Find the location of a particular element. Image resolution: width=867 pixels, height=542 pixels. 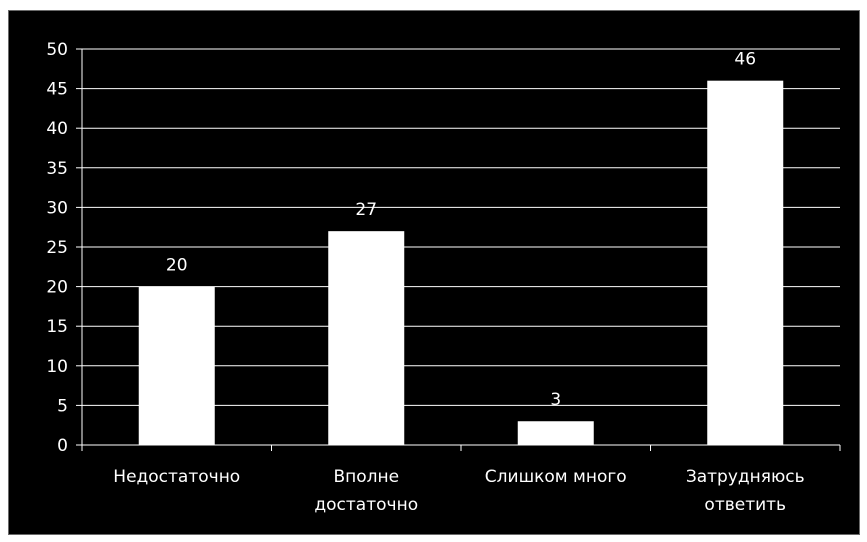

data-label: 3 is located at coordinates (555, 400).